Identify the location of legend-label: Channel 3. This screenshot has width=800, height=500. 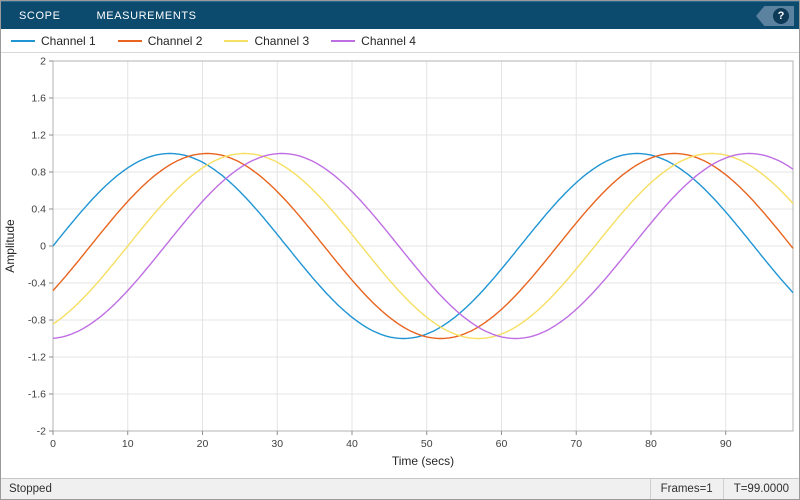
(282, 40).